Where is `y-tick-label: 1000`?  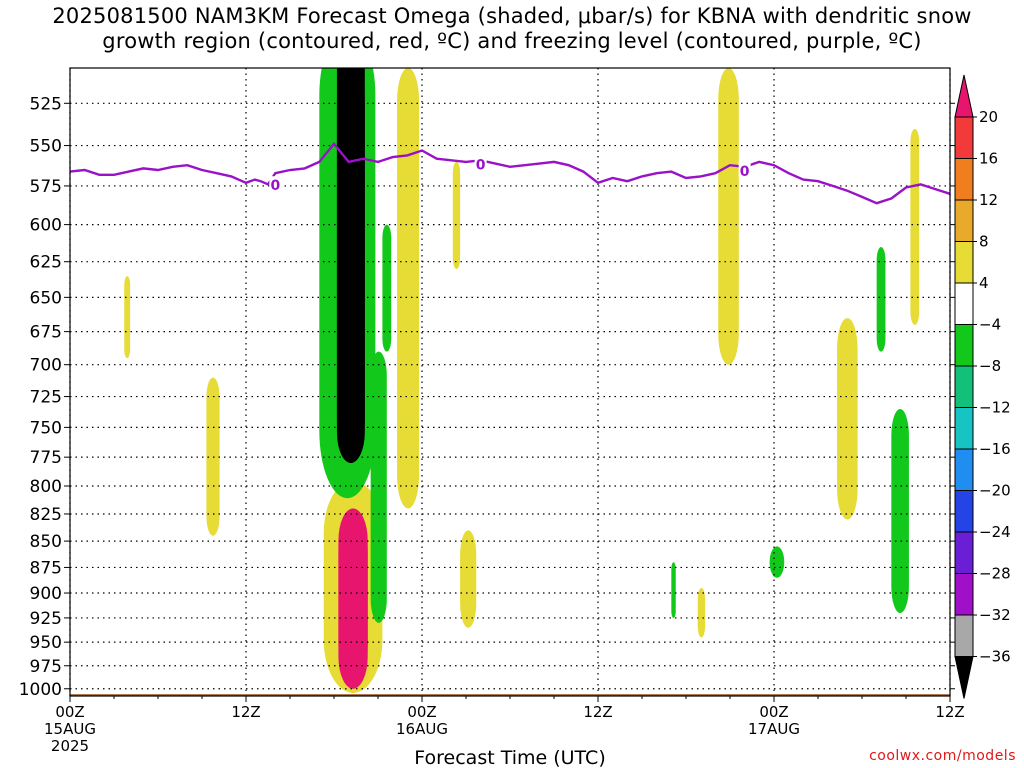 y-tick-label: 1000 is located at coordinates (40, 690).